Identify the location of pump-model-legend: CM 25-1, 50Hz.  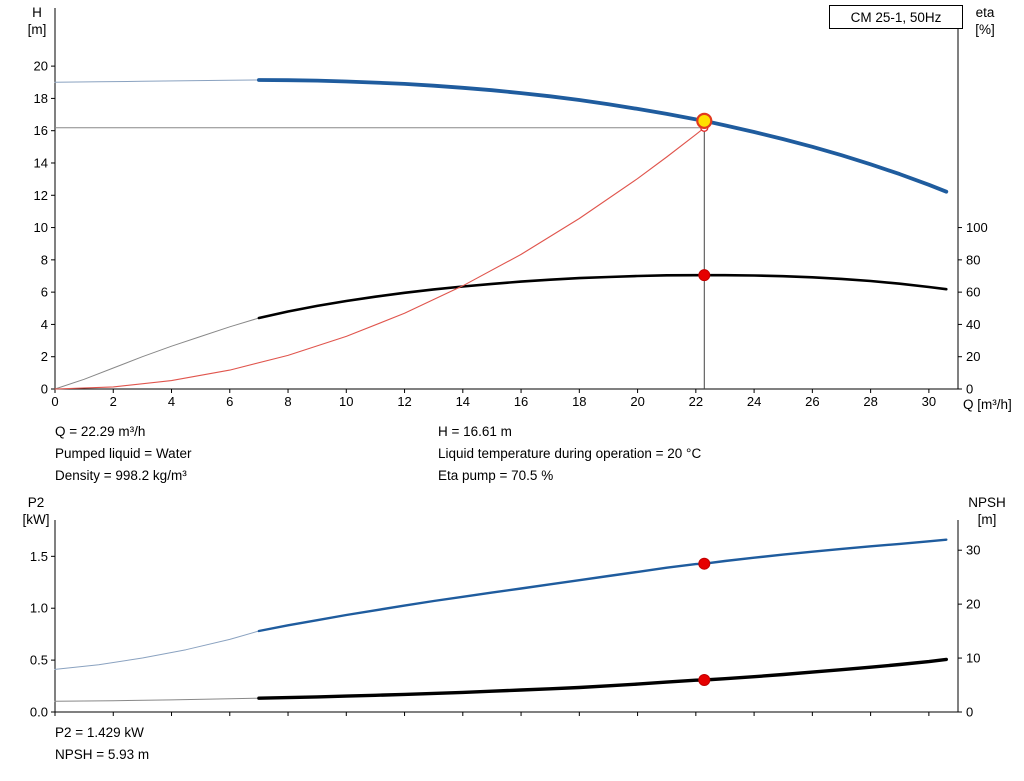
(896, 17).